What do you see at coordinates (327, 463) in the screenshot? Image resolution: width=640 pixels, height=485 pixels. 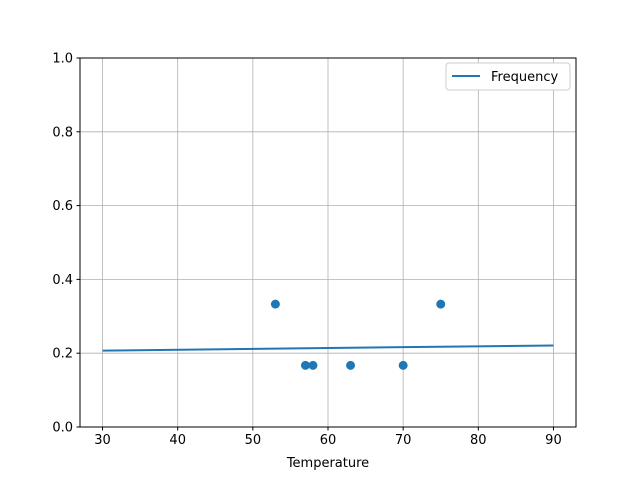 I see `x-axis-label: Temperature` at bounding box center [327, 463].